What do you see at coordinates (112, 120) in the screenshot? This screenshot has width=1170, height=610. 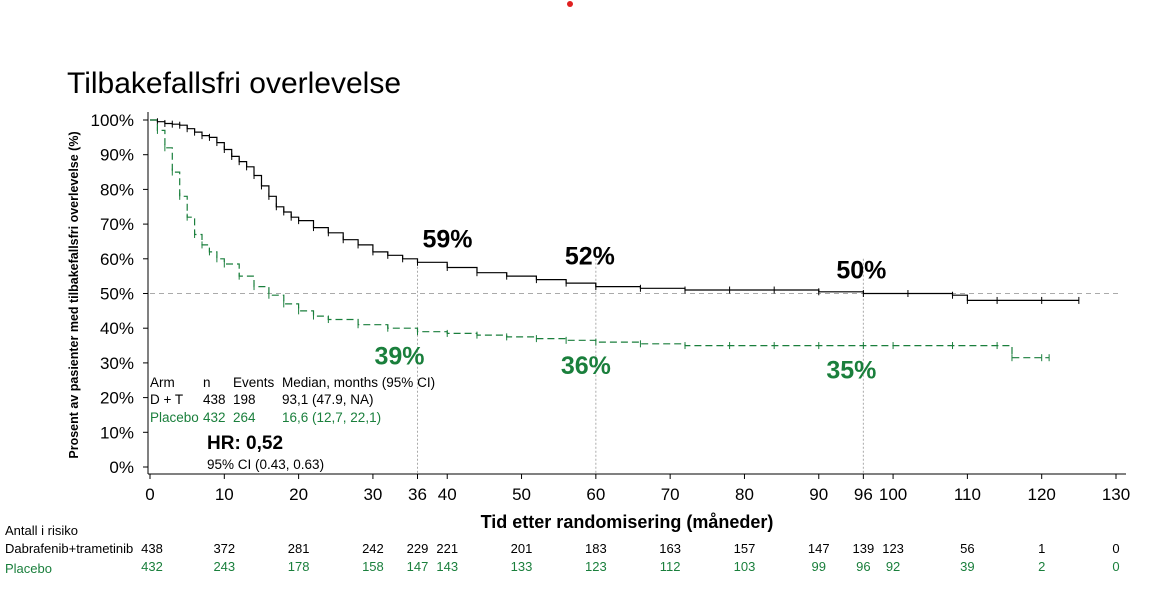 I see `y-tick-label: 100%` at bounding box center [112, 120].